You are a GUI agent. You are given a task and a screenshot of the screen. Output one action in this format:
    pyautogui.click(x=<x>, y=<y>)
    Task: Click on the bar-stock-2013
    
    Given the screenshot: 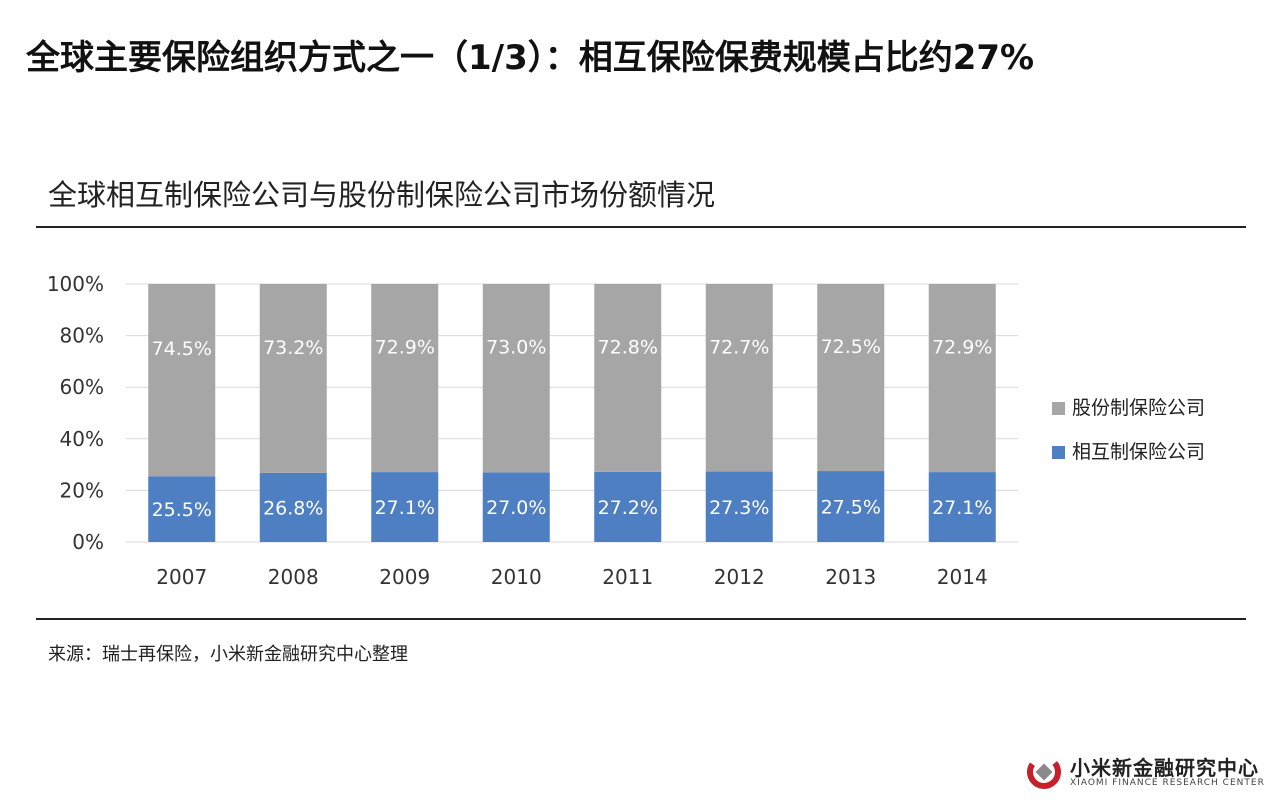 What is the action you would take?
    pyautogui.click(x=851, y=378)
    